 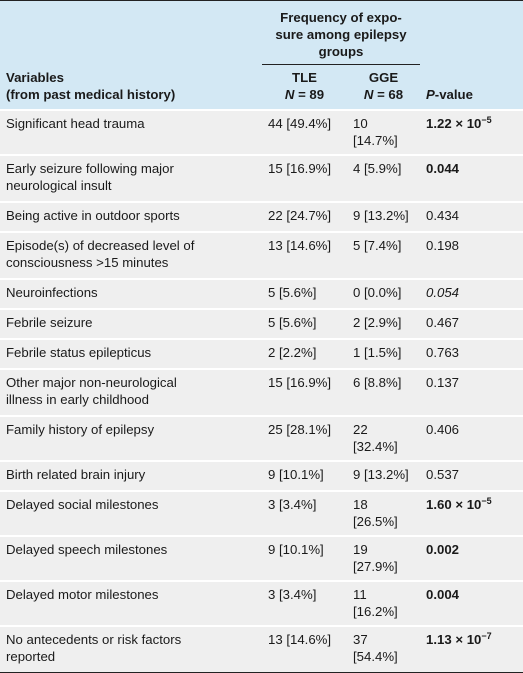 I want to click on p-value-cell: 0.763, so click(x=471, y=353).